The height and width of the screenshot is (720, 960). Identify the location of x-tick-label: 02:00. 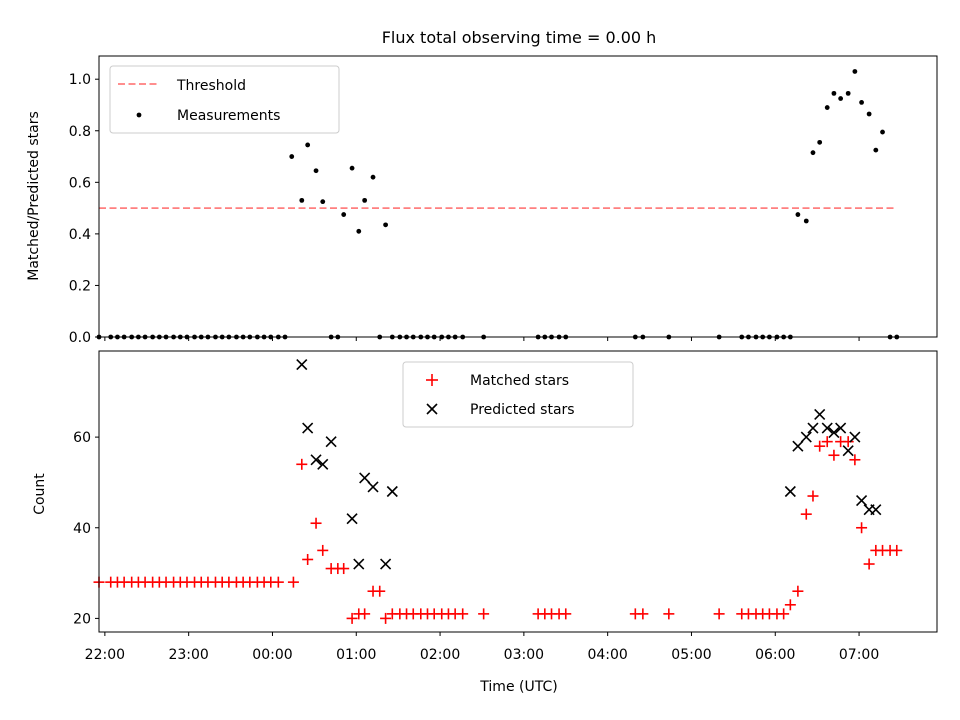
(440, 655).